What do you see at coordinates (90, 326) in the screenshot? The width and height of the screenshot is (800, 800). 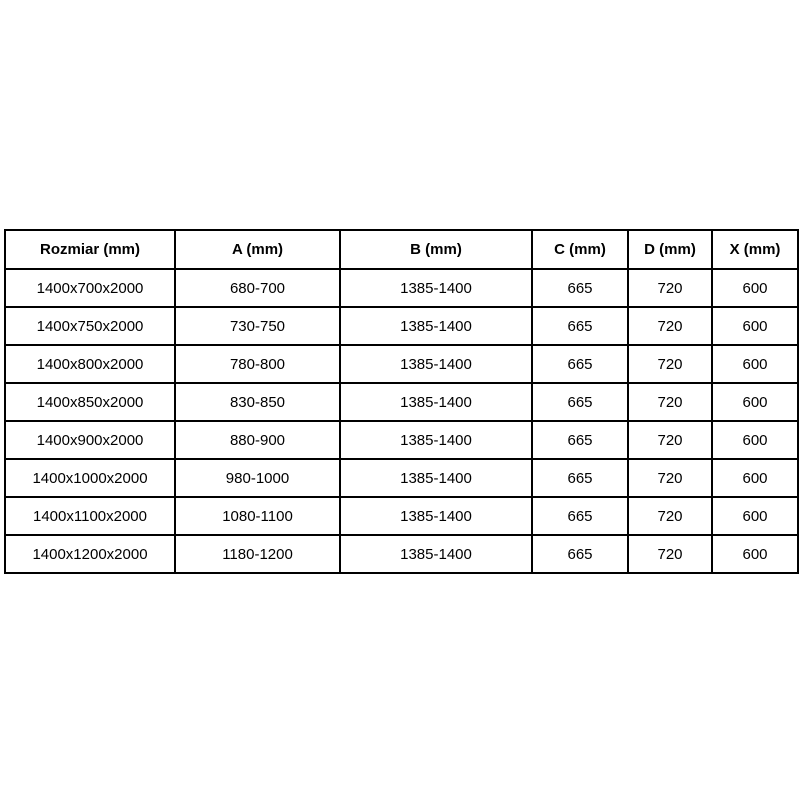 I see `table-cell: 1400x750x2000` at bounding box center [90, 326].